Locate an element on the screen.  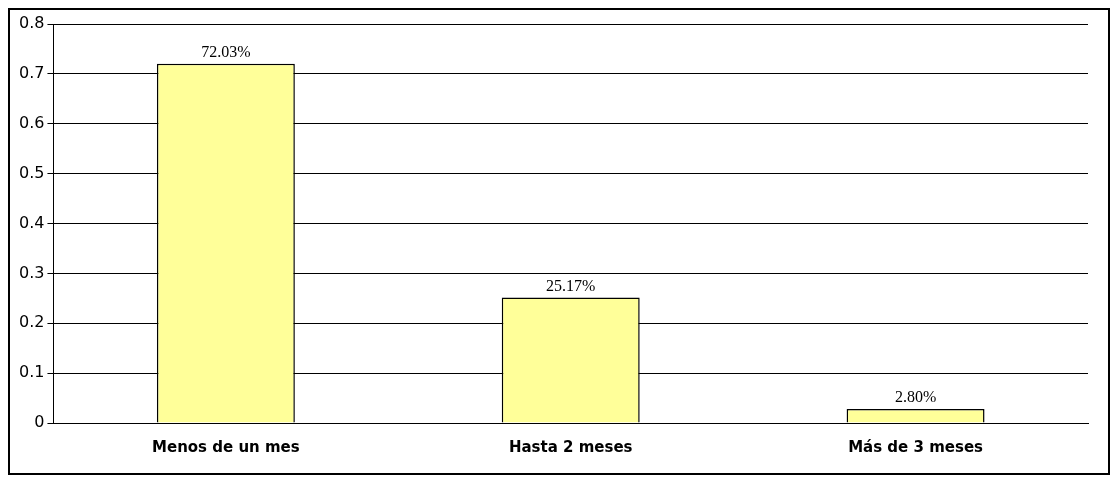
y-tick-label: 0.4 is located at coordinates (31, 222).